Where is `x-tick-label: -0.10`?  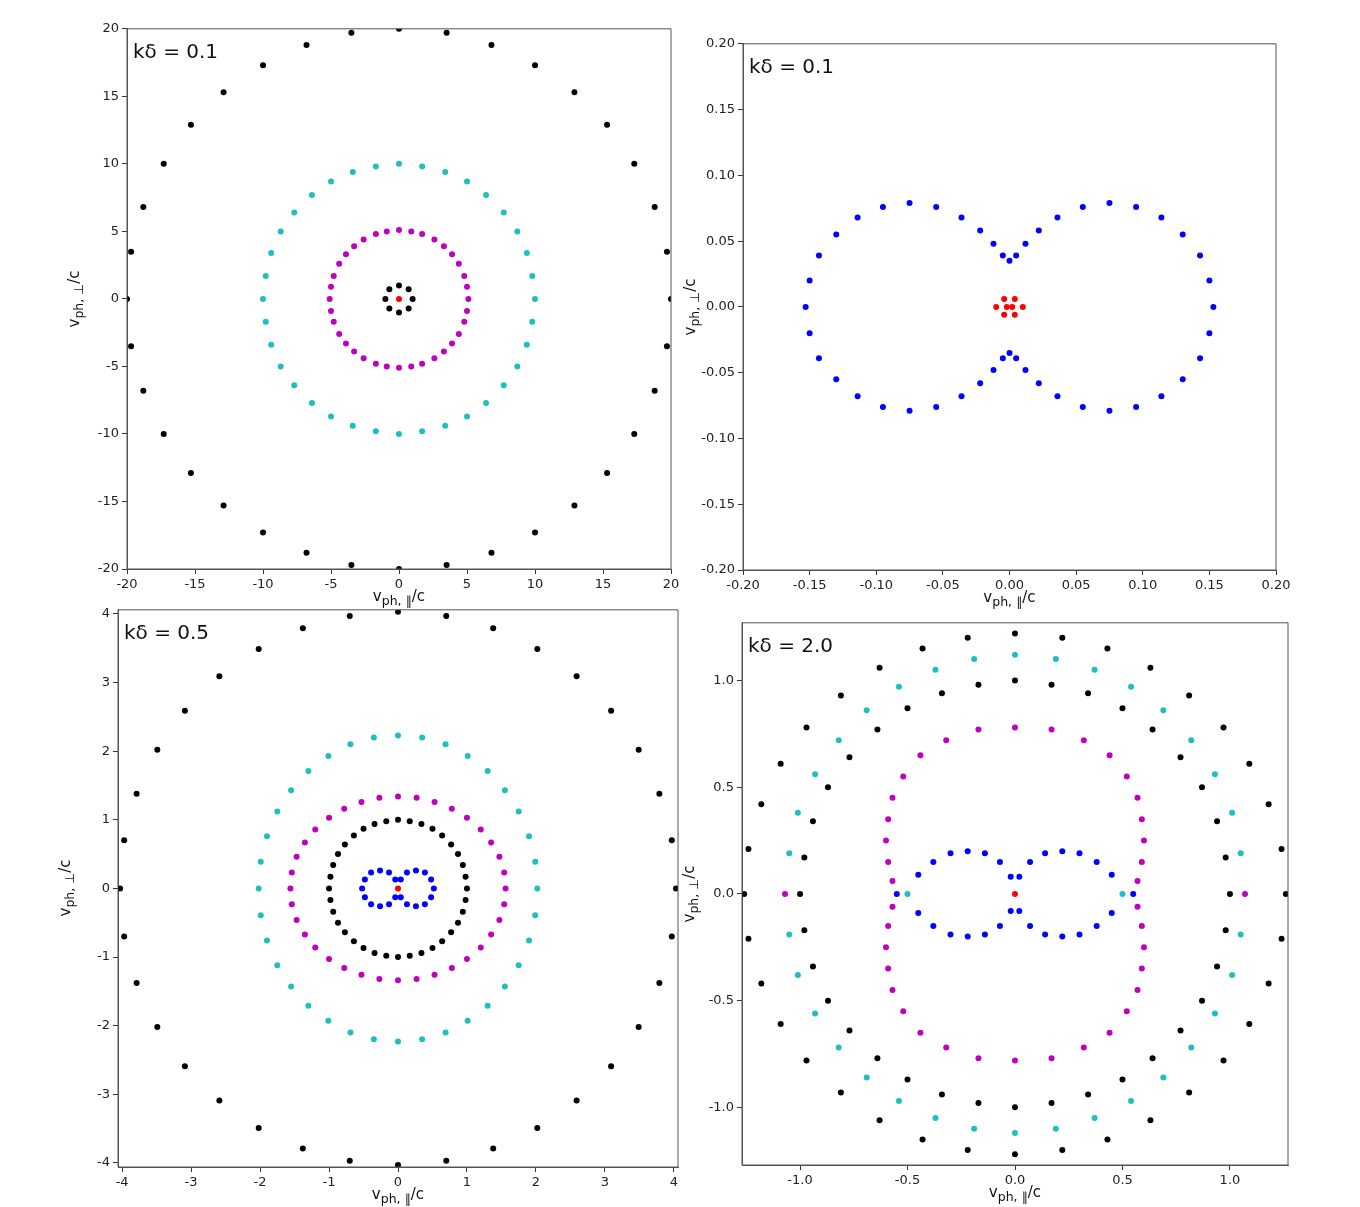
x-tick-label: -0.10 is located at coordinates (876, 585).